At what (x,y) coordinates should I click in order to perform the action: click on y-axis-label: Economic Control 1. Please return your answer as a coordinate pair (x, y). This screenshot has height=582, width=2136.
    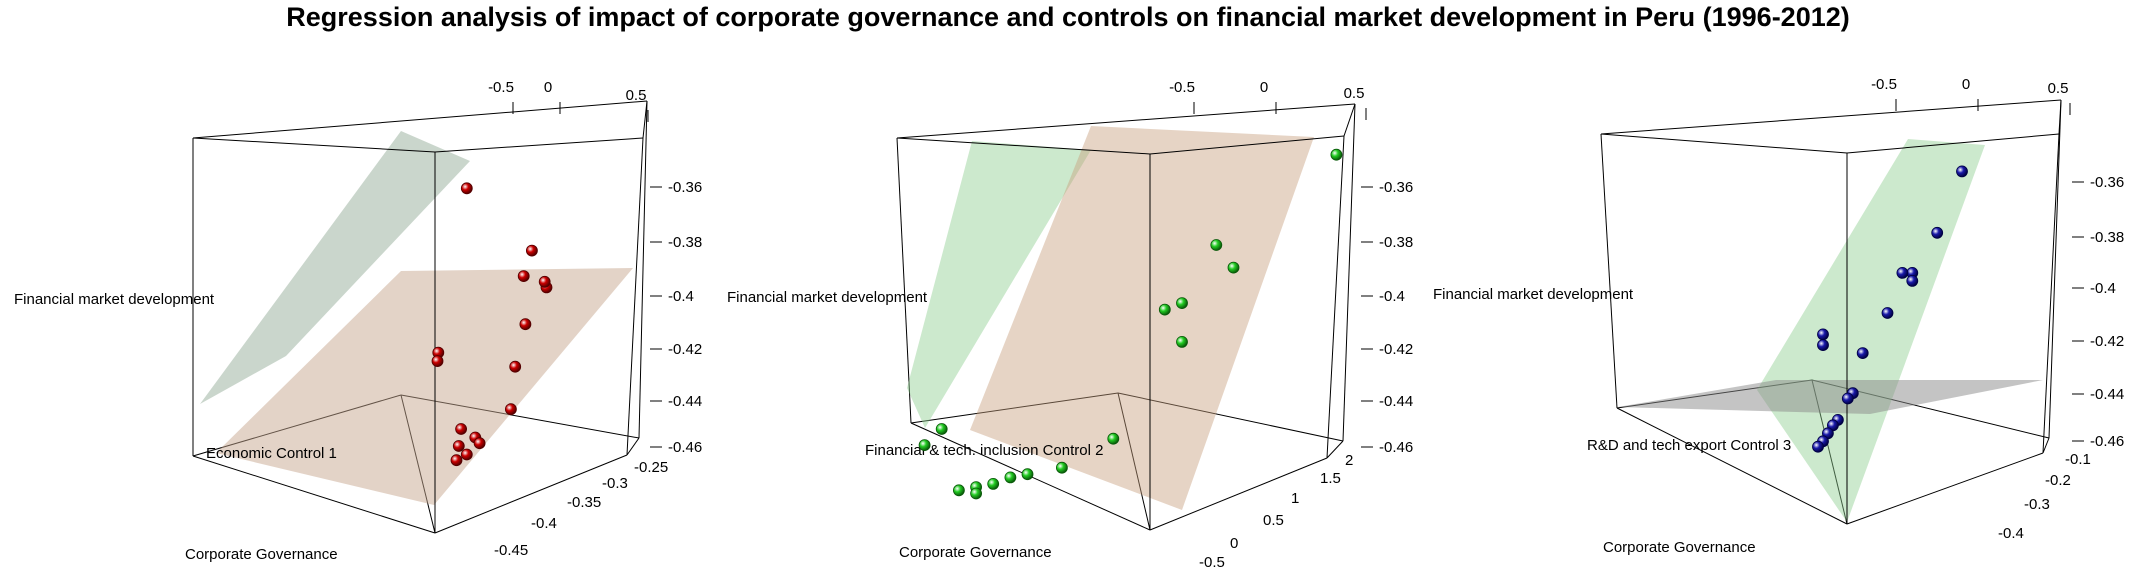
    Looking at the image, I should click on (271, 453).